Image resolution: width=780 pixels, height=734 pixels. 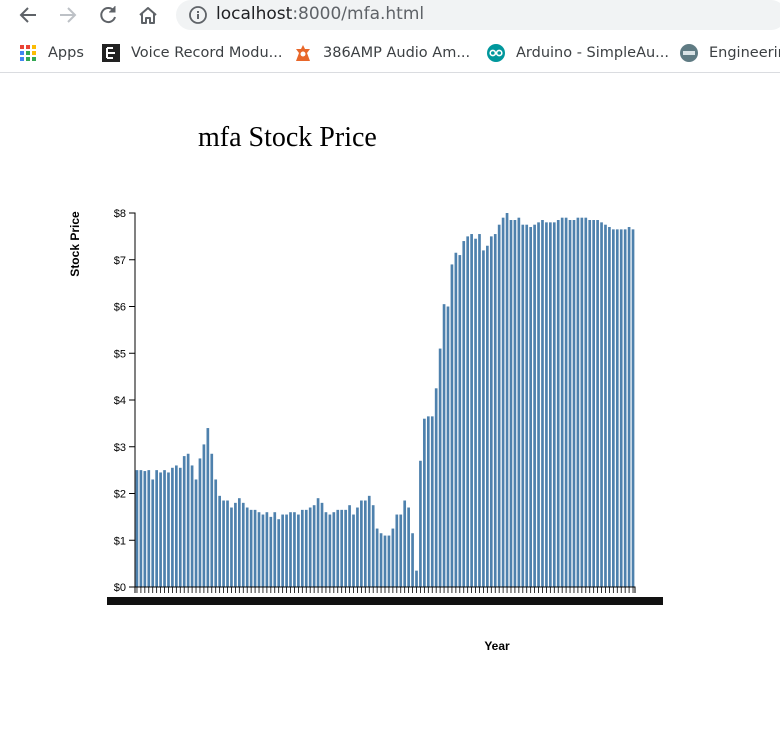 What do you see at coordinates (108, 15) in the screenshot?
I see `reload-button` at bounding box center [108, 15].